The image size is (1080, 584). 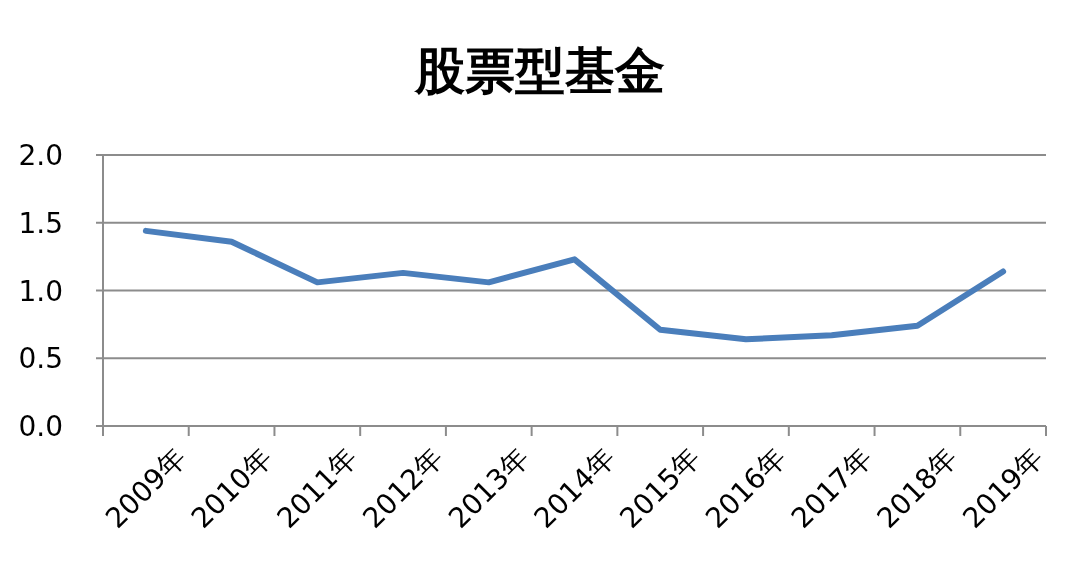 What do you see at coordinates (40, 291) in the screenshot?
I see `y-tick-label: 1.0` at bounding box center [40, 291].